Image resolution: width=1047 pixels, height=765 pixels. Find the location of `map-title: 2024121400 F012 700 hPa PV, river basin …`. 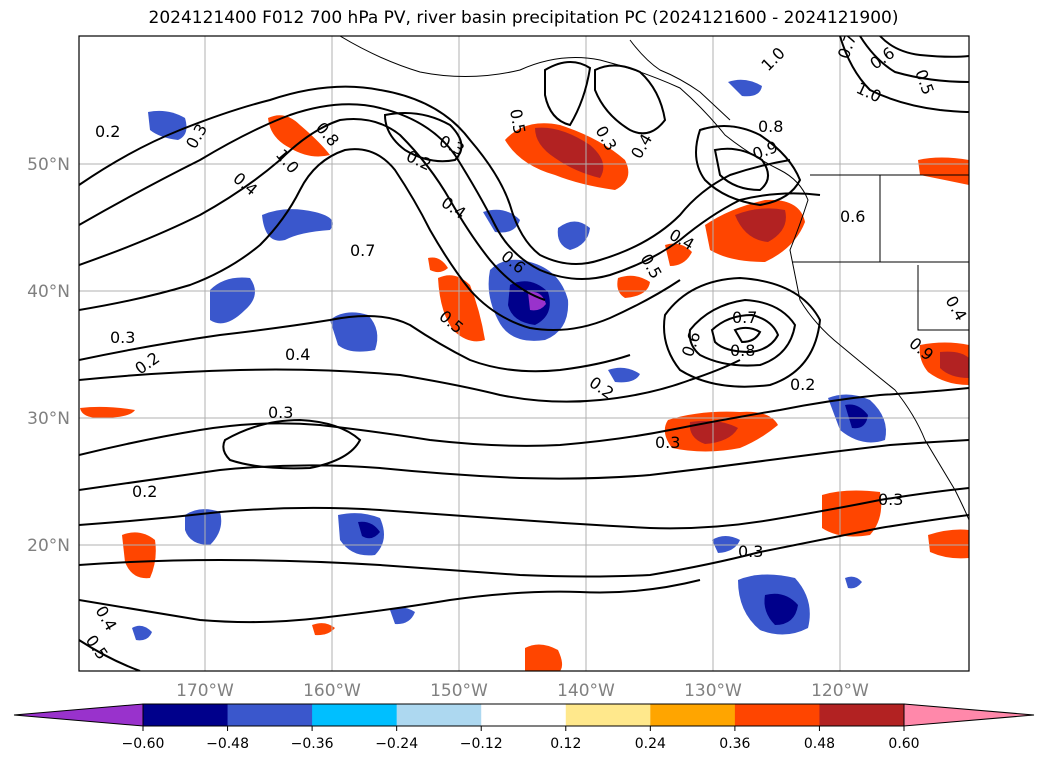

map-title: 2024121400 F012 700 hPa PV, river basin … is located at coordinates (523, 18).